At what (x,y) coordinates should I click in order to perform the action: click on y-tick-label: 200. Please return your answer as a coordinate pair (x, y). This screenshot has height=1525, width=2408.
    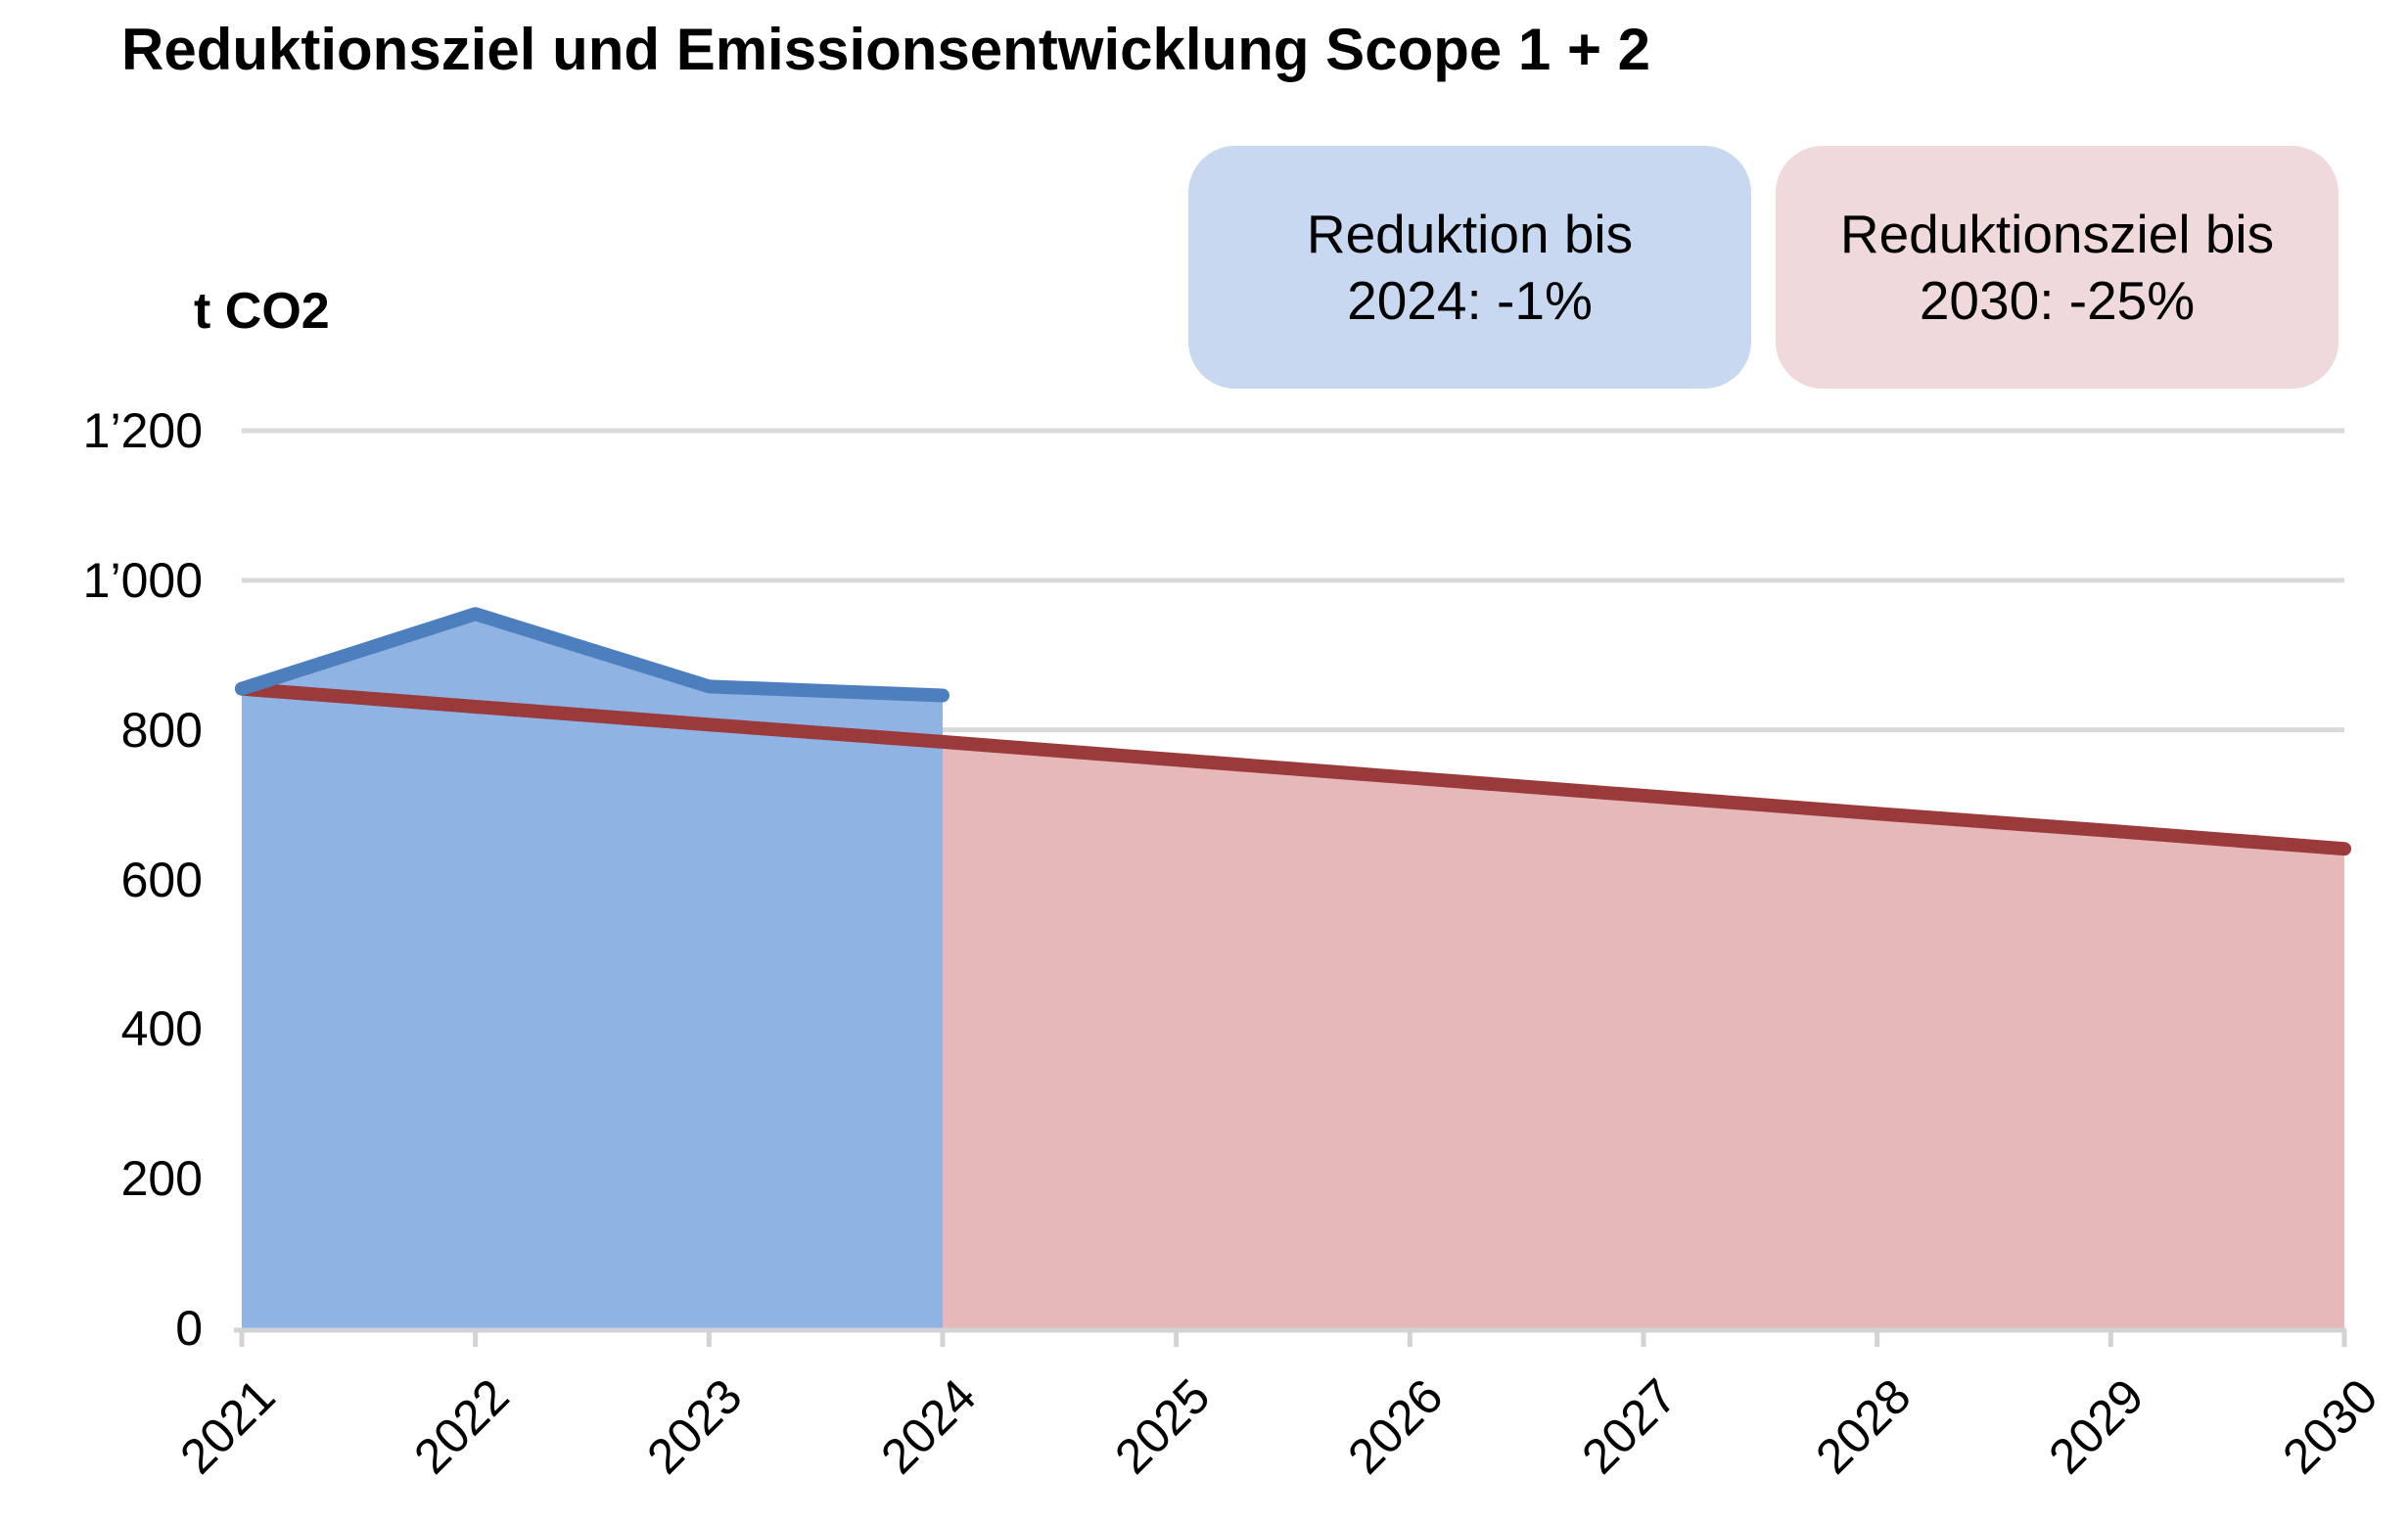
    Looking at the image, I should click on (161, 1179).